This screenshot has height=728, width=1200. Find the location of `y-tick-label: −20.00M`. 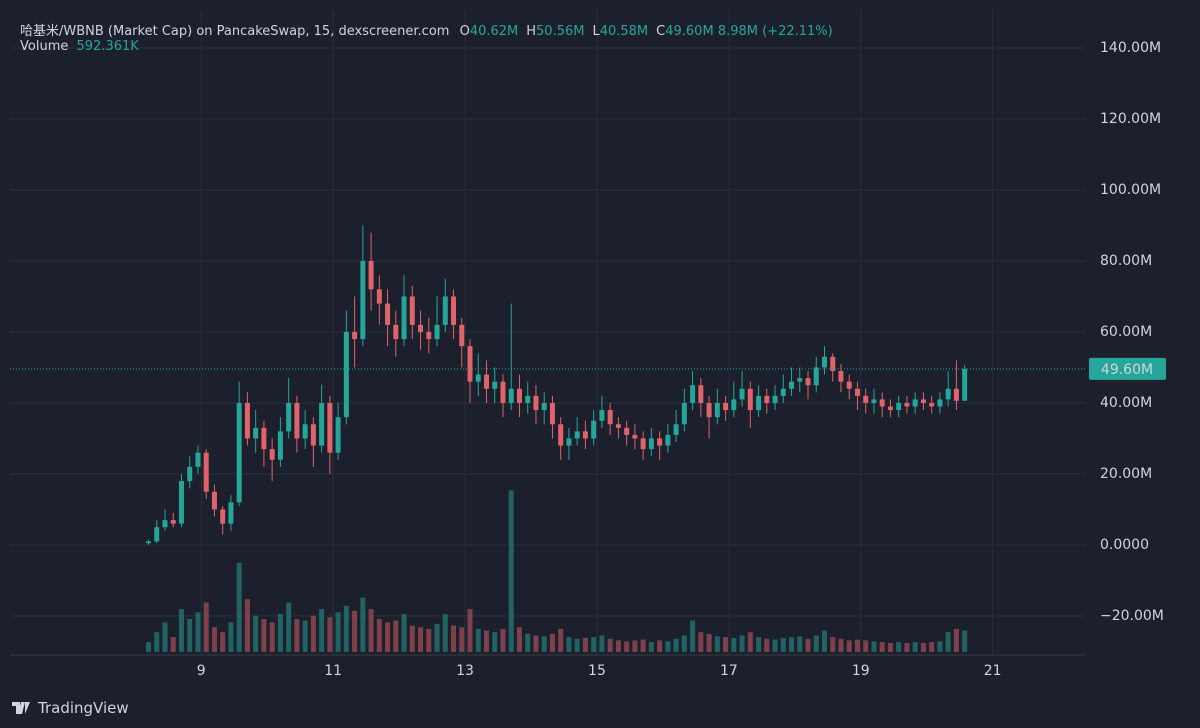

y-tick-label: −20.00M is located at coordinates (1132, 616).